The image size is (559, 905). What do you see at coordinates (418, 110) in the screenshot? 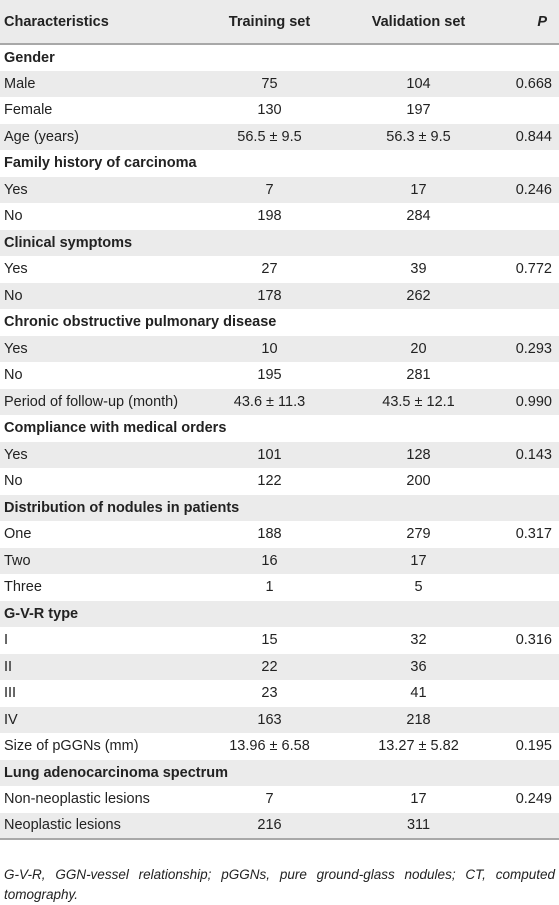
I see `validation-value: 197` at bounding box center [418, 110].